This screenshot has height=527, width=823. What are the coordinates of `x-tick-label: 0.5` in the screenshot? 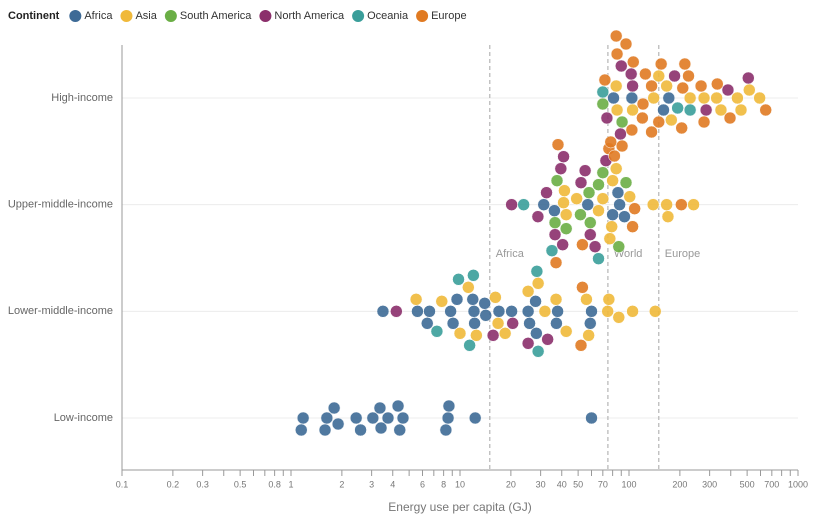 It's located at (240, 484).